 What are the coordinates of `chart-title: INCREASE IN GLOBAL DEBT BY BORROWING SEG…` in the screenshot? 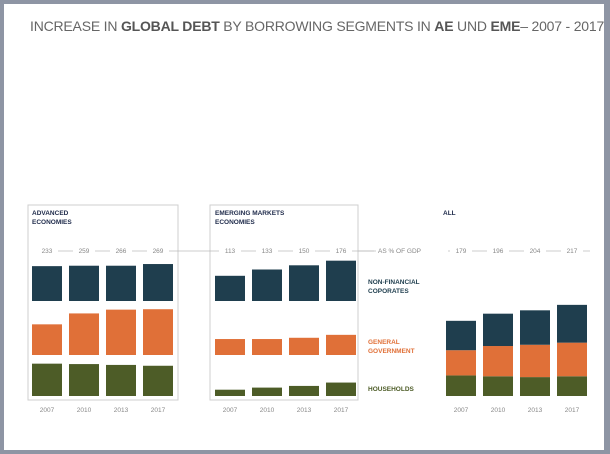 It's located at (317, 26).